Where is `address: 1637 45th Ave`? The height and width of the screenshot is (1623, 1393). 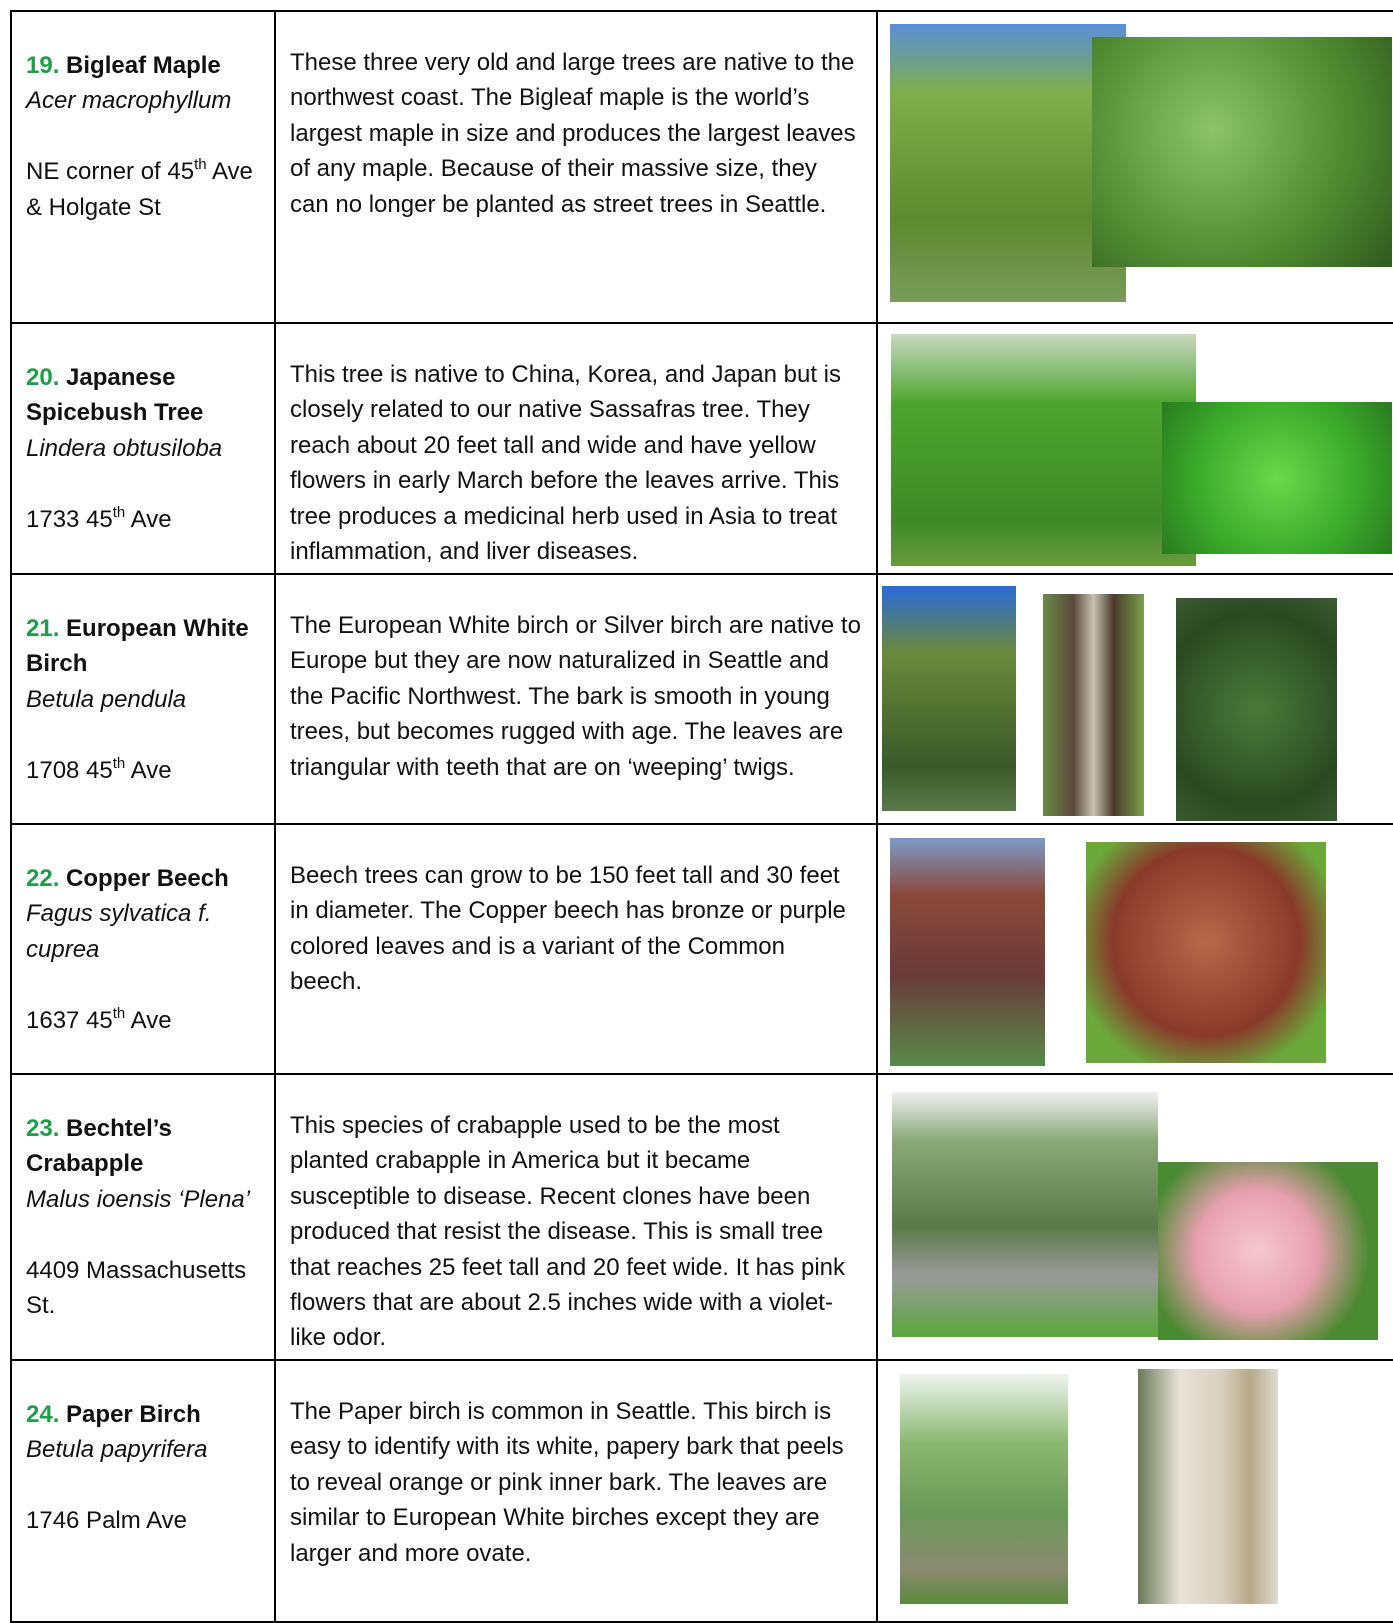 address: 1637 45th Ave is located at coordinates (150, 1020).